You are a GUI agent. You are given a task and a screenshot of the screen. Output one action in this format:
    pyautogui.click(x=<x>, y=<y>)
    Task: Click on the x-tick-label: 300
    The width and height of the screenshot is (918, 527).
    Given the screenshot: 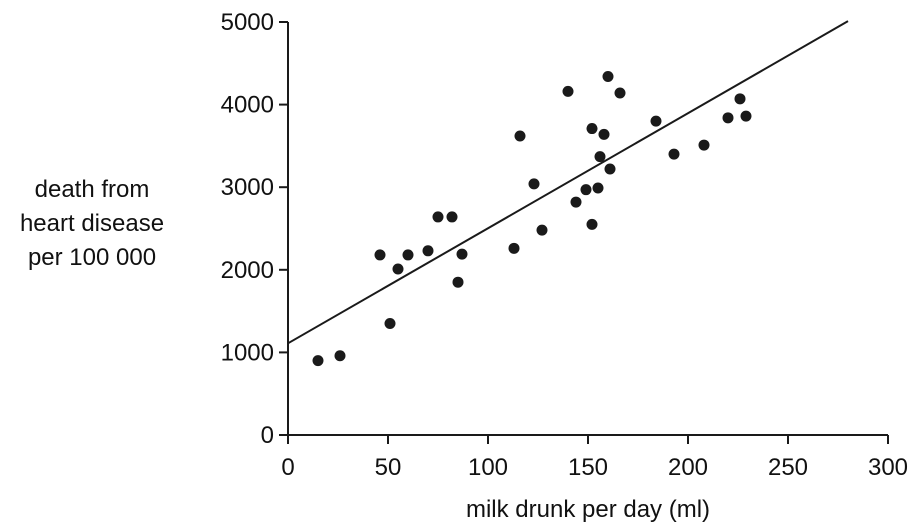 What is the action you would take?
    pyautogui.click(x=888, y=467)
    